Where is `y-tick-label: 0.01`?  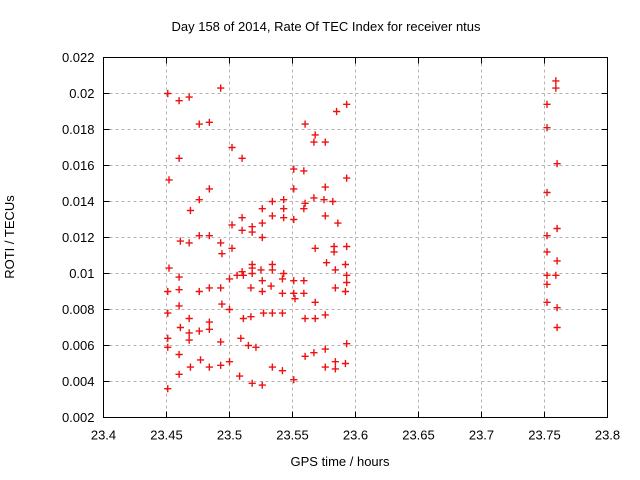 y-tick-label: 0.01 is located at coordinates (81, 273).